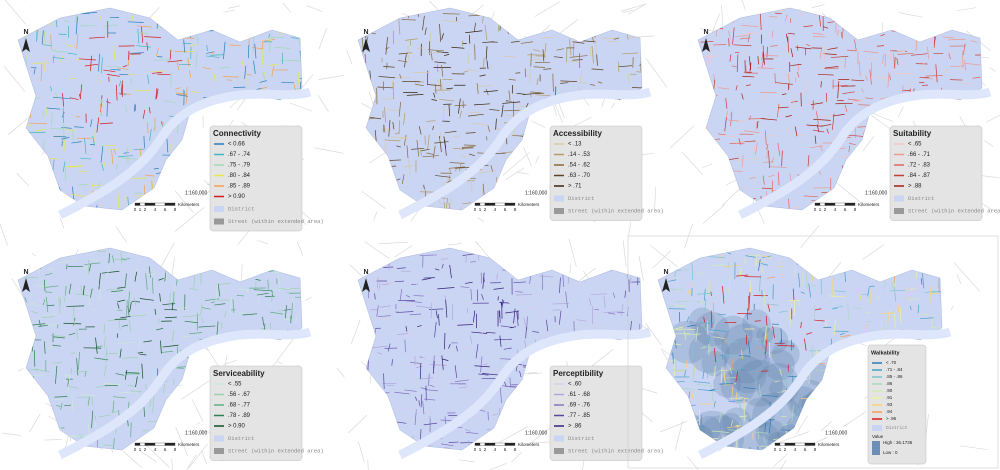 The width and height of the screenshot is (1000, 470). I want to click on scale-tick: 6, so click(805, 449).